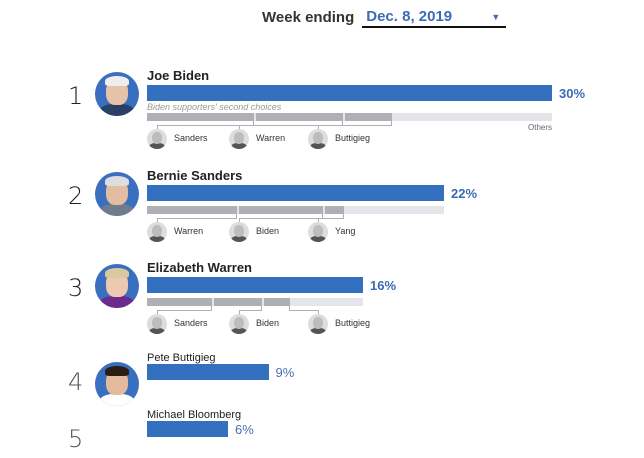 This screenshot has width=644, height=458. I want to click on candidate-name: Michael Bloomberg, so click(194, 415).